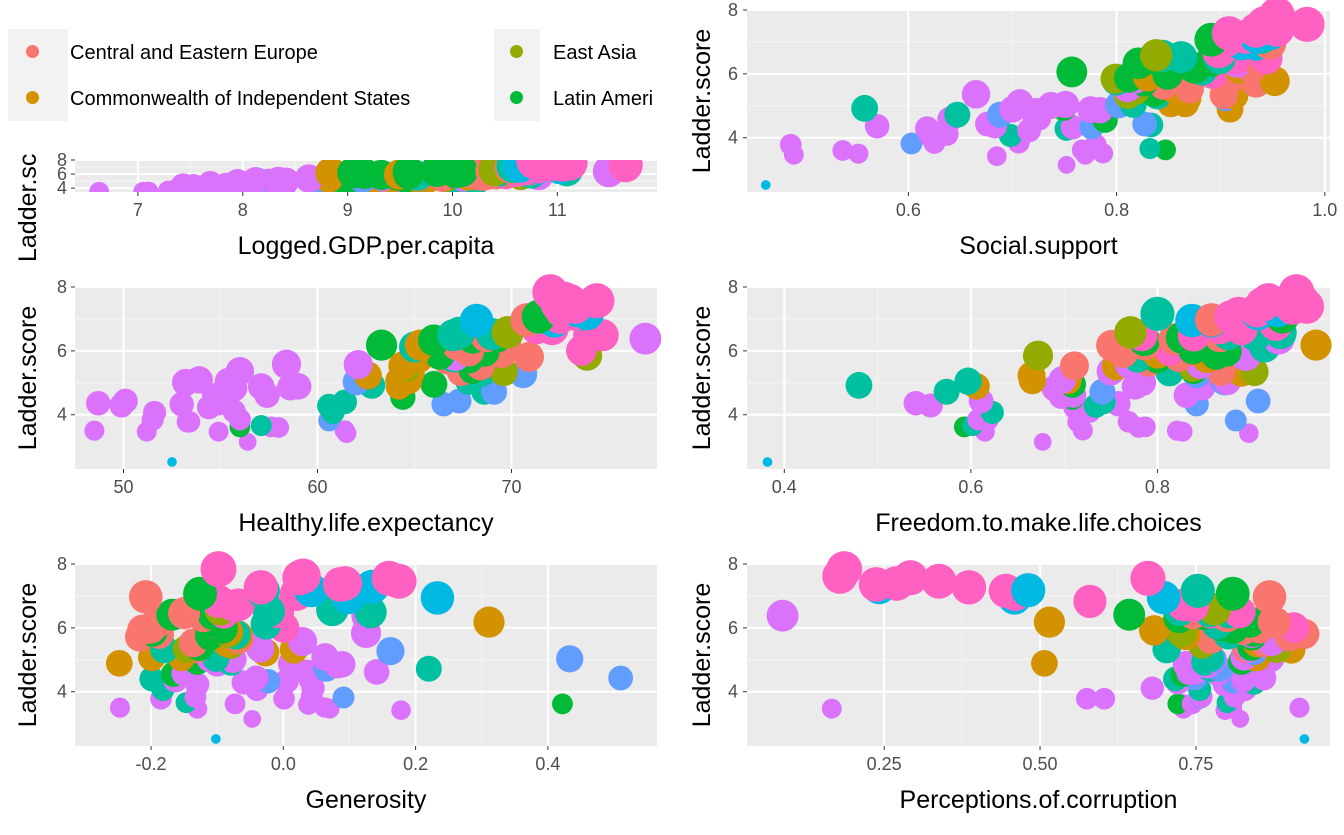 The image size is (1344, 835). What do you see at coordinates (366, 523) in the screenshot?
I see `x-axis-title: Healthy.life.expectancy` at bounding box center [366, 523].